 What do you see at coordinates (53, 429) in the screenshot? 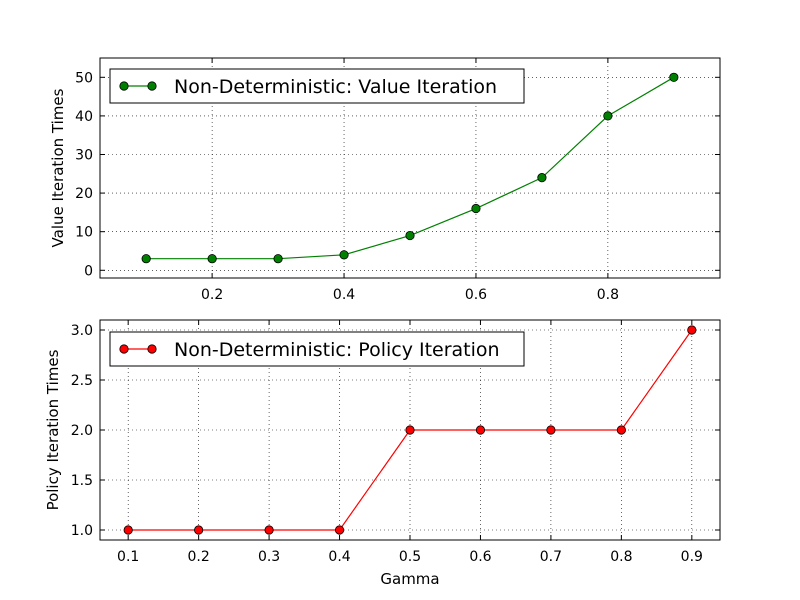
I see `y-axis-label: Policy Iteration Times` at bounding box center [53, 429].